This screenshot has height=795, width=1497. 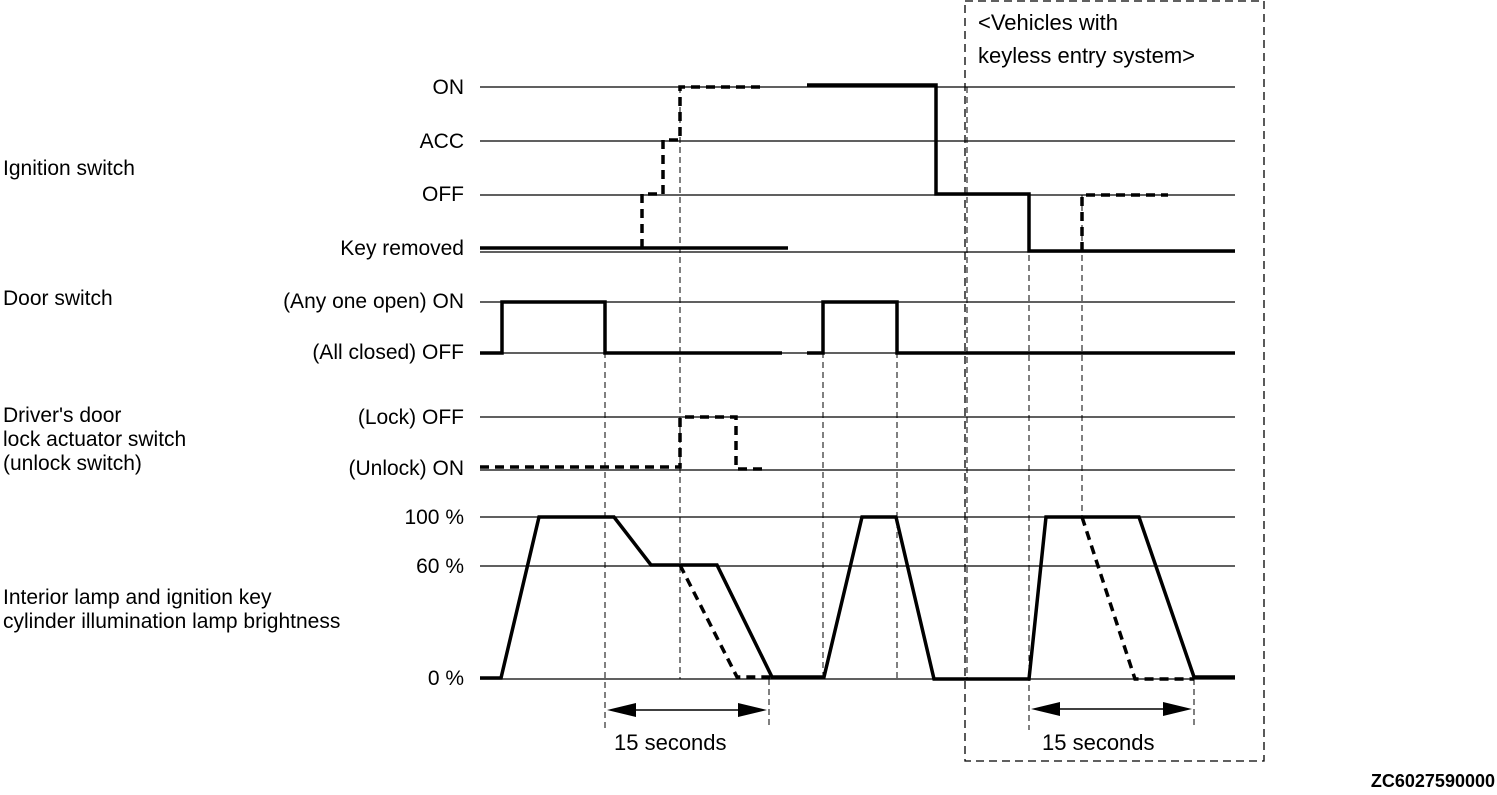 I want to click on ignition-switch-label: Ignition switch, so click(x=69, y=168).